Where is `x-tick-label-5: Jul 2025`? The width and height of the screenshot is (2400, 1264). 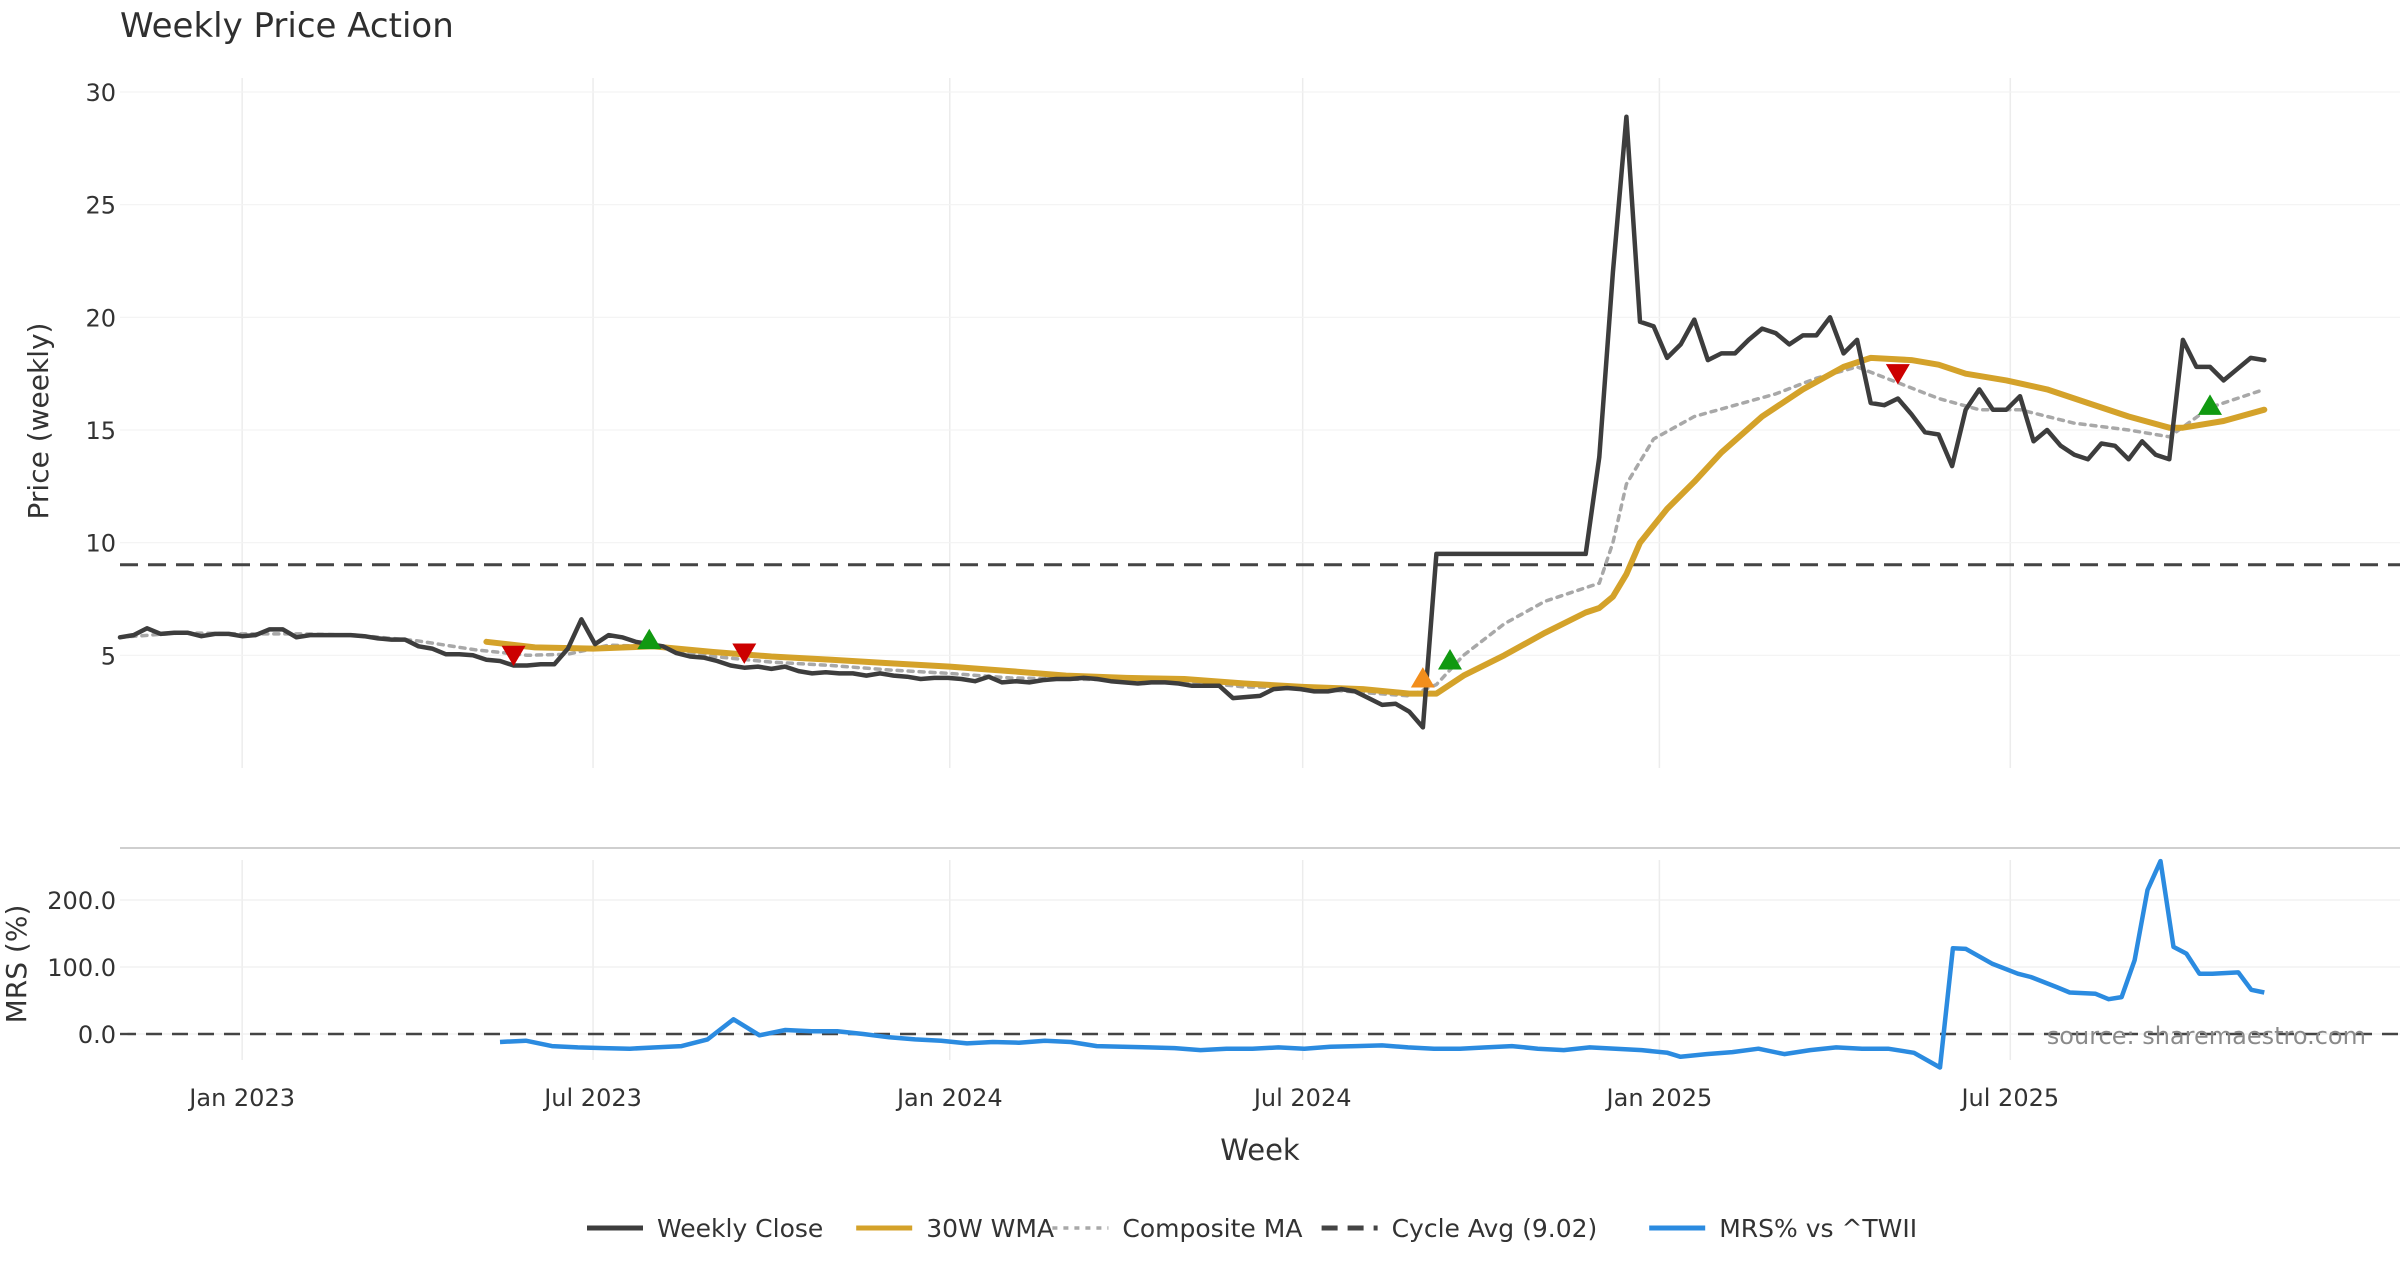
x-tick-label-5: Jul 2025 is located at coordinates (2009, 1098).